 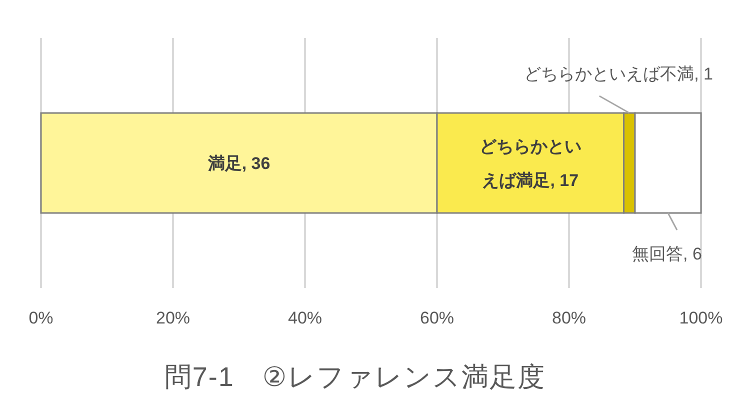 What do you see at coordinates (238, 163) in the screenshot?
I see `annotation: 満足, 36` at bounding box center [238, 163].